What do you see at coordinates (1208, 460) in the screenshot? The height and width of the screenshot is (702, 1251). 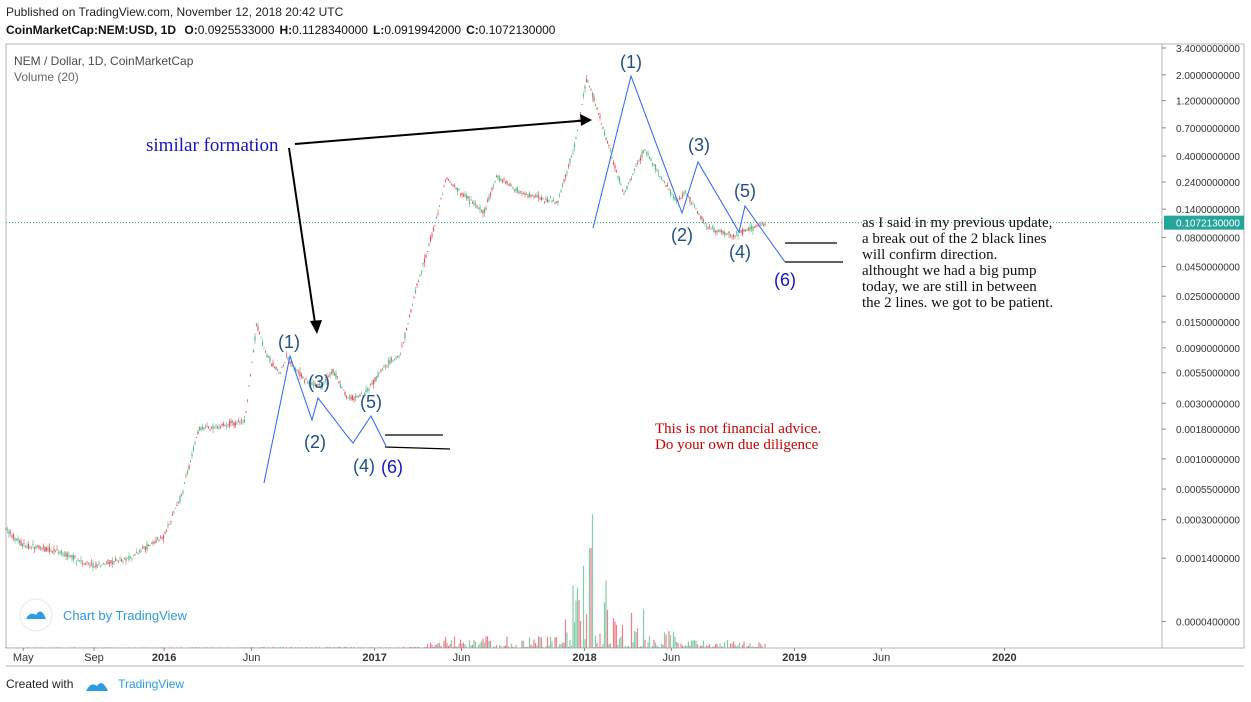 I see `y-tick-label: 0.0010000000` at bounding box center [1208, 460].